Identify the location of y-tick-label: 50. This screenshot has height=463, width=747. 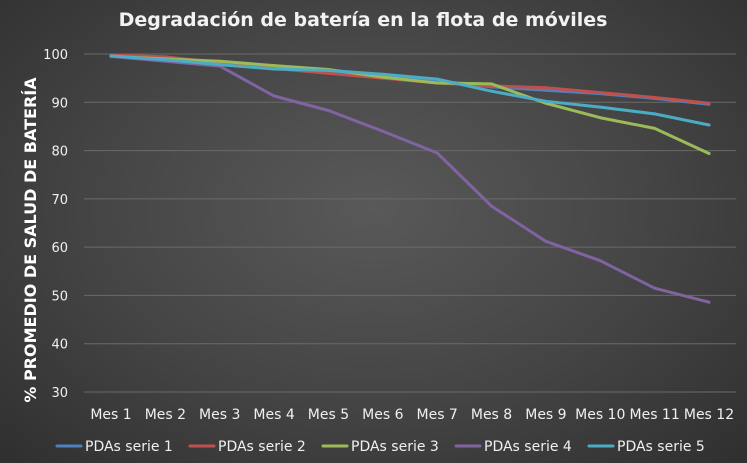
(59, 296).